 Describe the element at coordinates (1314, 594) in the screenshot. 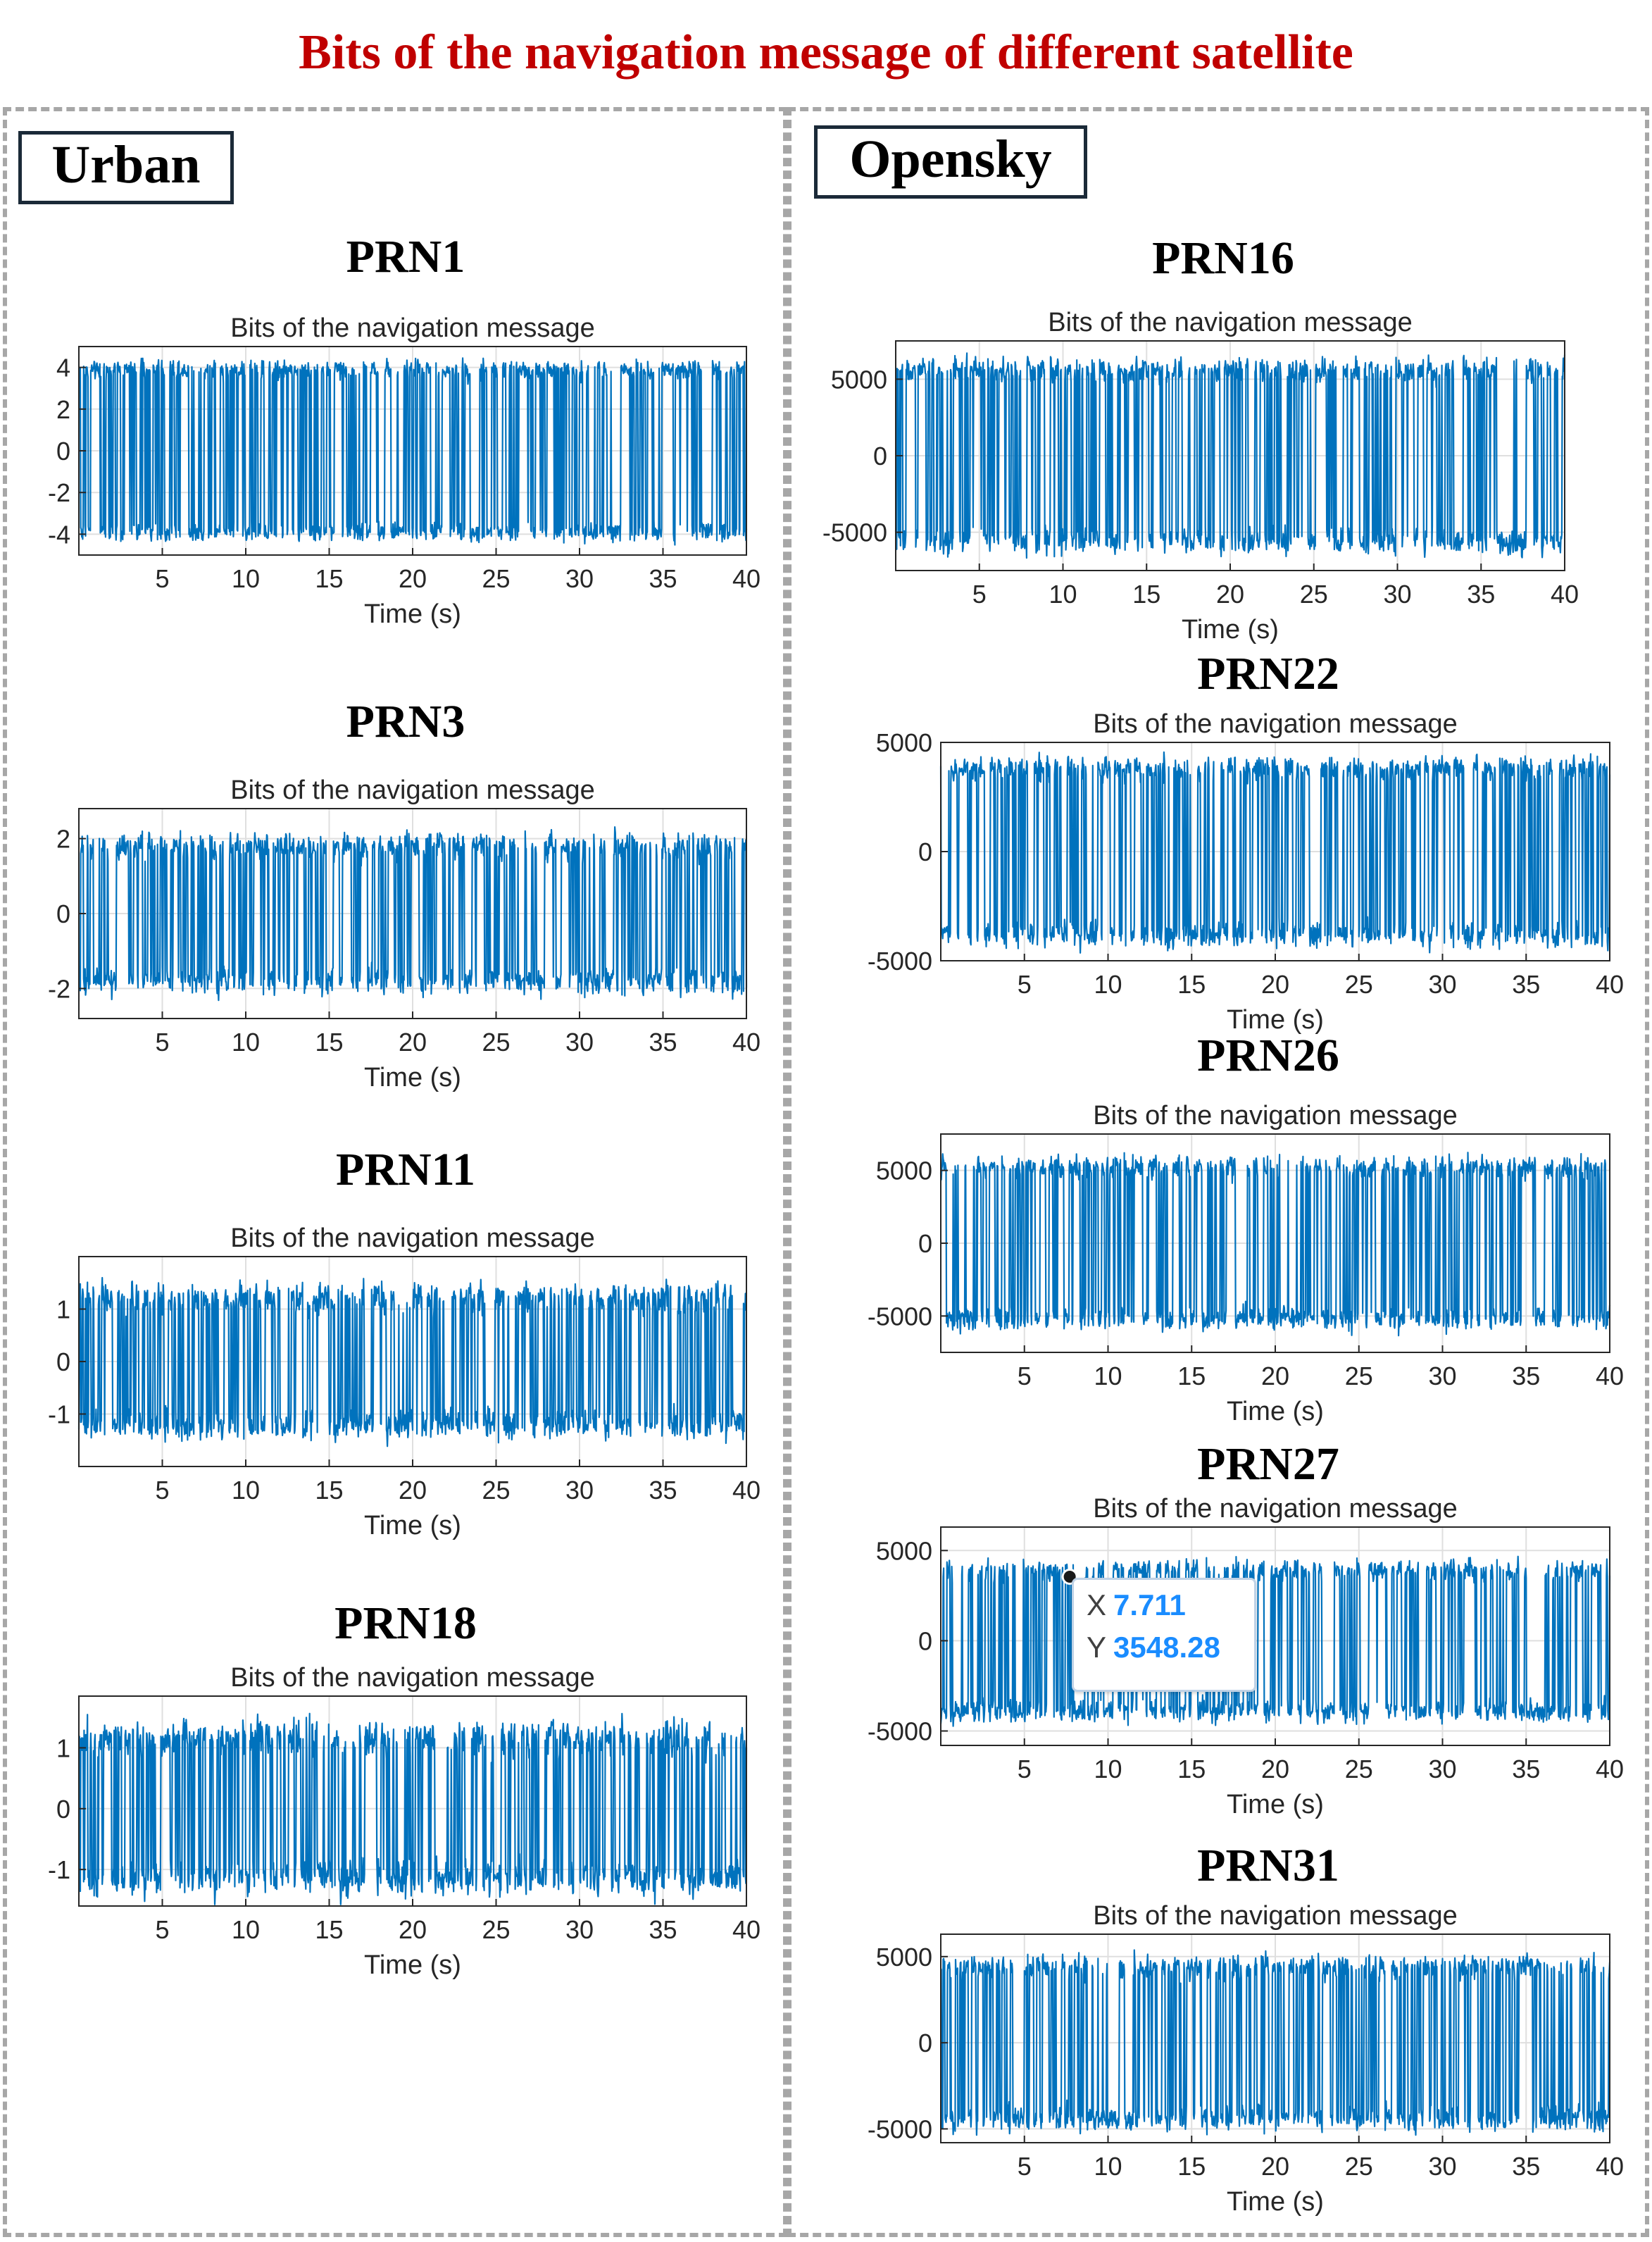

I see `prn16-xtick-label-4: 25` at that location.